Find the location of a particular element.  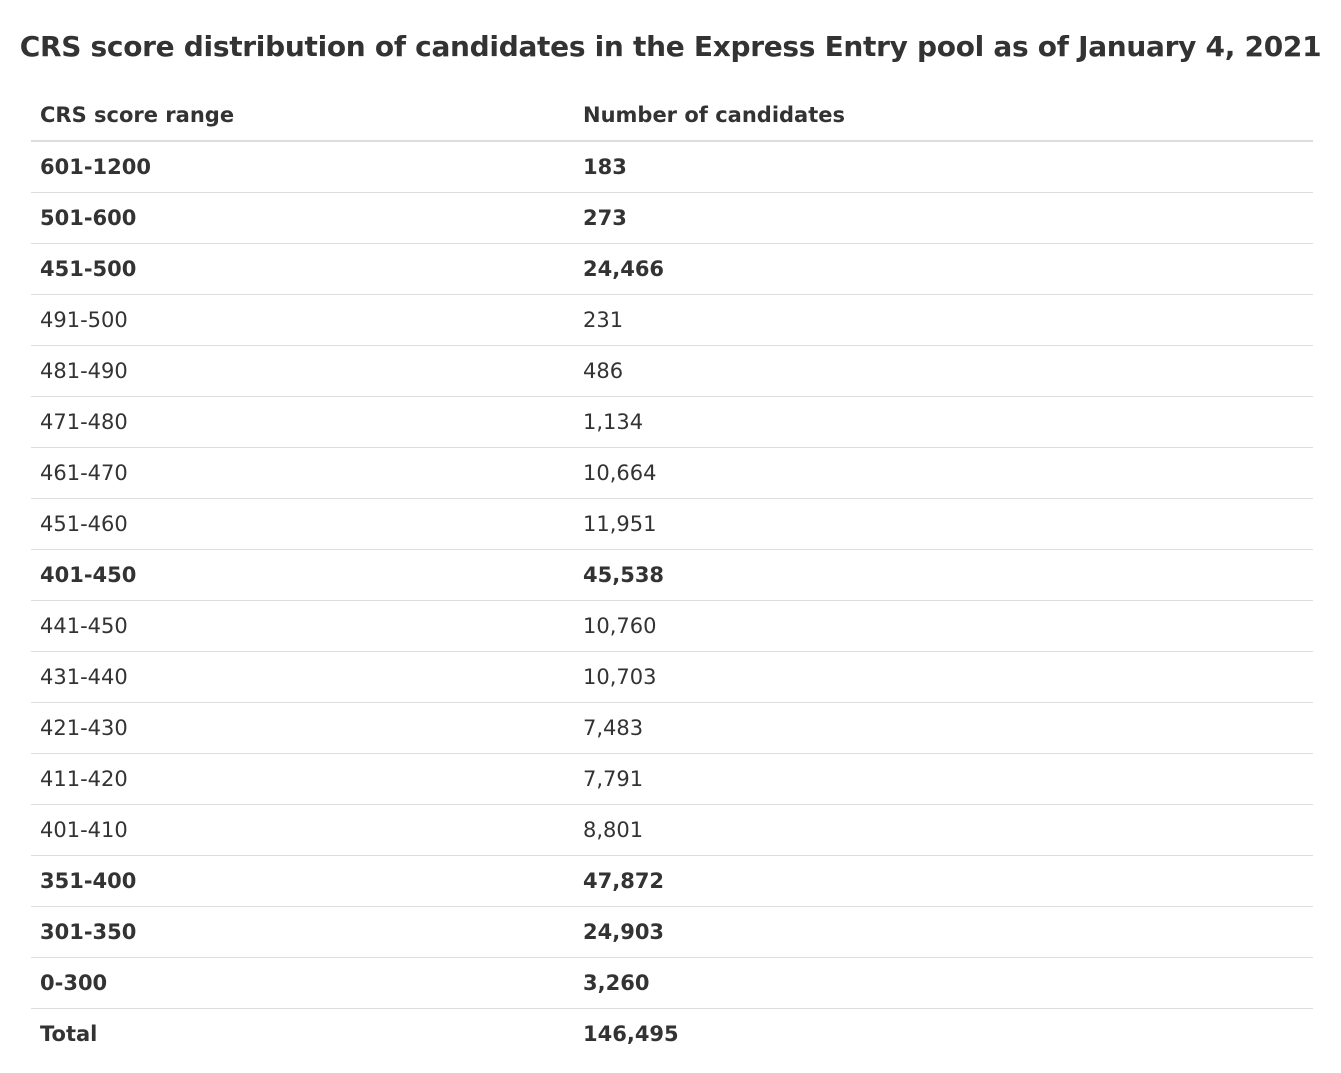

crs-score-range-cell: 401-410 is located at coordinates (84, 830).